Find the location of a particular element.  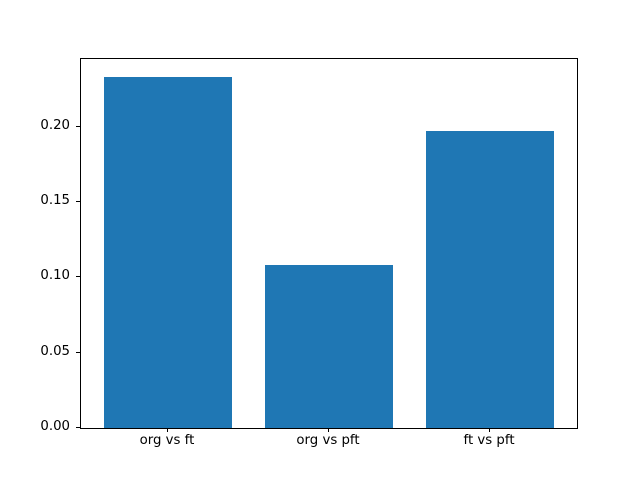

y-tick-label: 0.05 is located at coordinates (55, 351).